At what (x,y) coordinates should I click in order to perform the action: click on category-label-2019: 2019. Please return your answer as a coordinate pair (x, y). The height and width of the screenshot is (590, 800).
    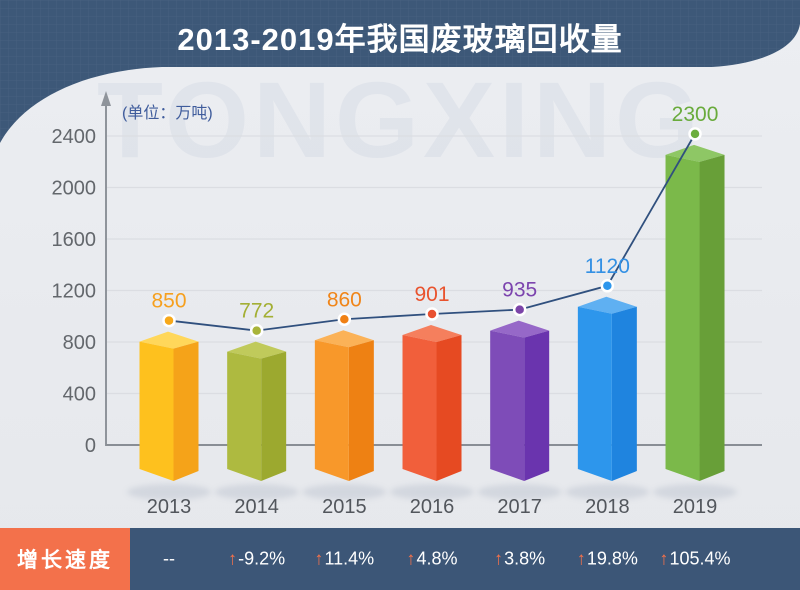
    Looking at the image, I should click on (695, 507).